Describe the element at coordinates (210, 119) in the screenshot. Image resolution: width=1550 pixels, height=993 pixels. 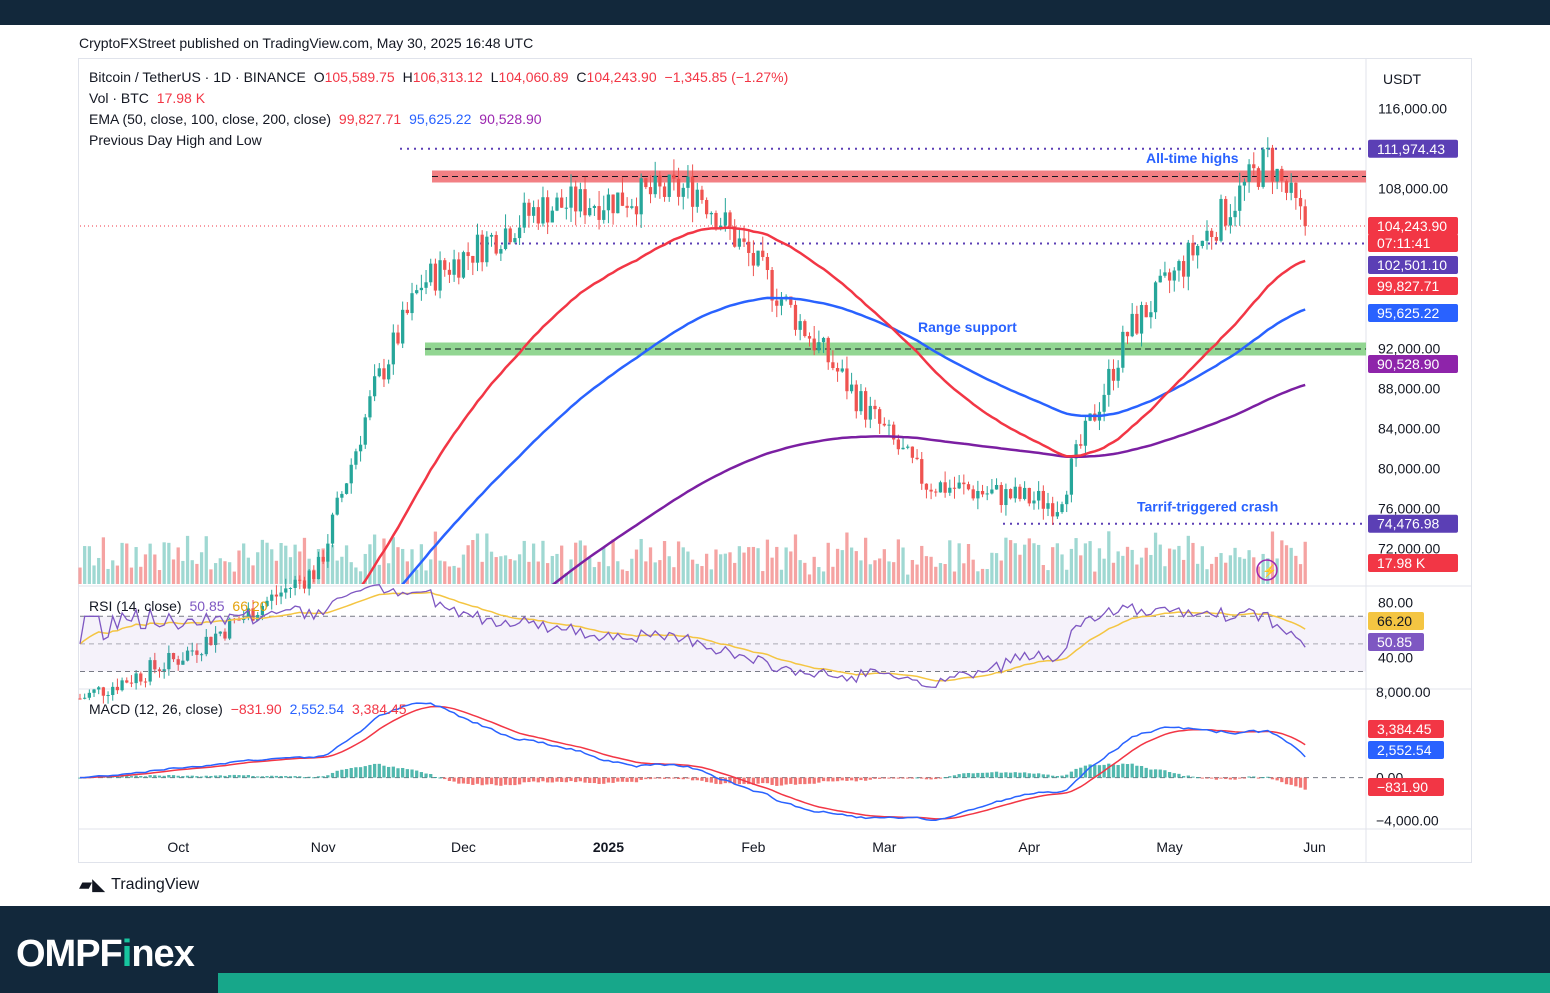
I see `ema-label: EMA (50, close, 100, close, 200, close)` at that location.